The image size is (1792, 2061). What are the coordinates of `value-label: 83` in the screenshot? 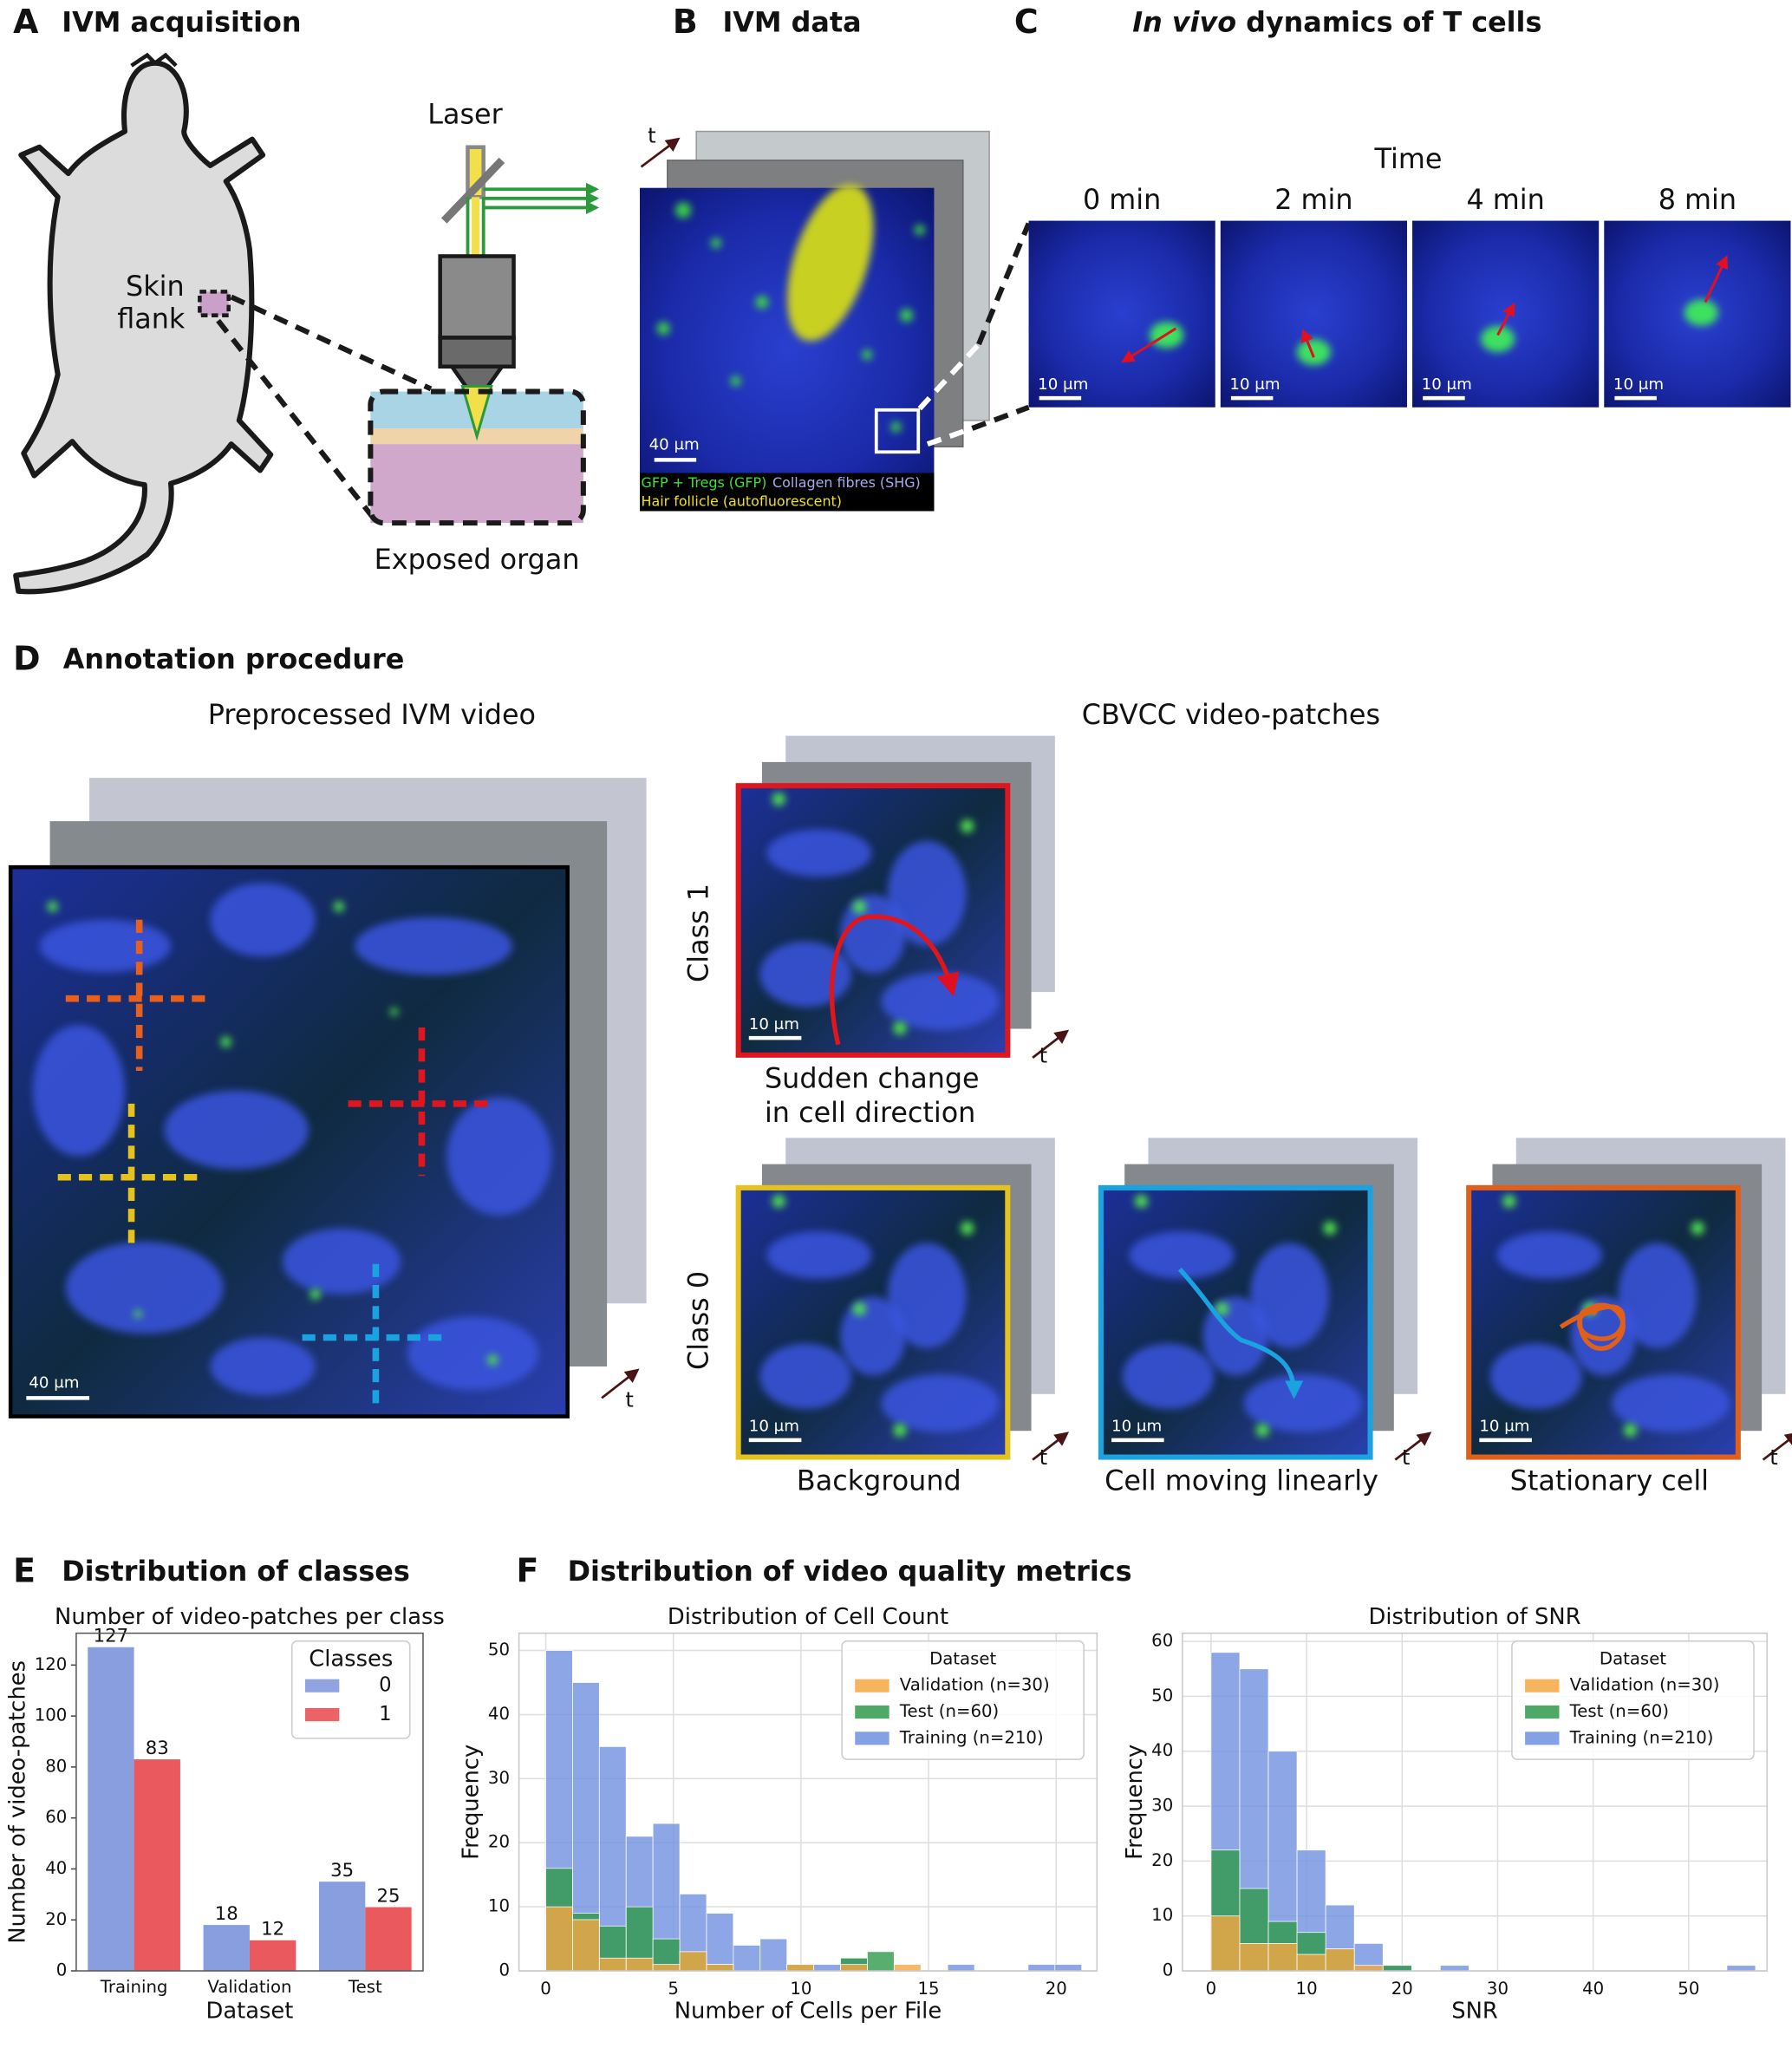 It's located at (157, 1749).